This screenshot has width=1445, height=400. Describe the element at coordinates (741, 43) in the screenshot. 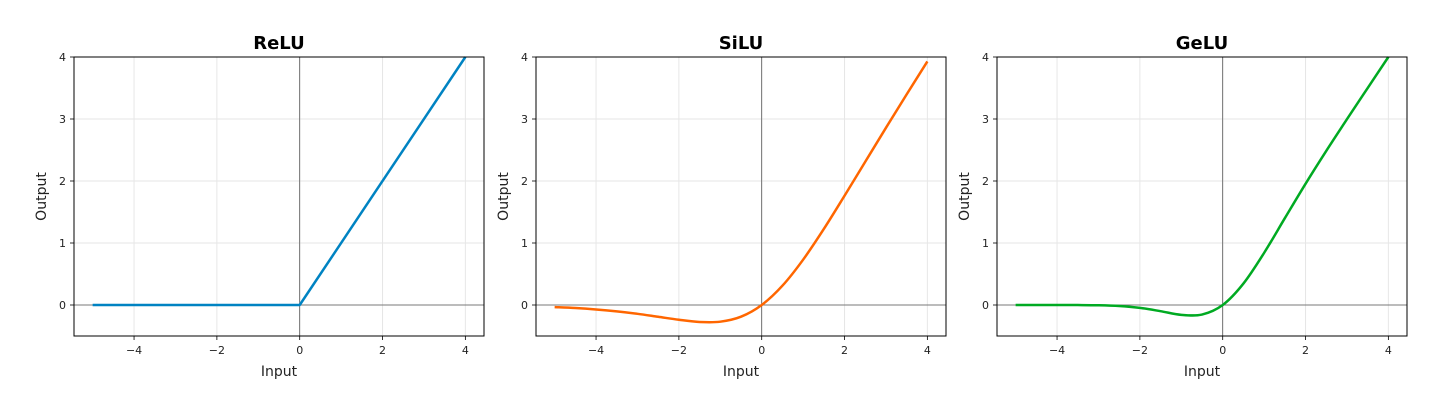

I see `chart-title: SiLU` at that location.